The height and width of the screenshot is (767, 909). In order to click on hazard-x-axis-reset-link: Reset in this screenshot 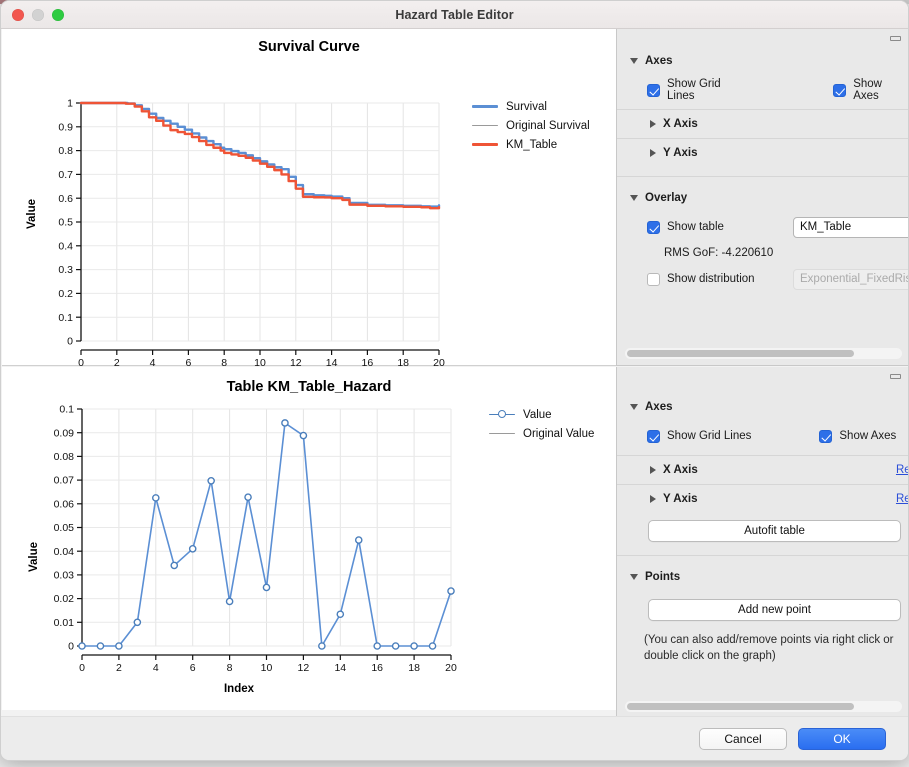, I will do `click(901, 470)`.